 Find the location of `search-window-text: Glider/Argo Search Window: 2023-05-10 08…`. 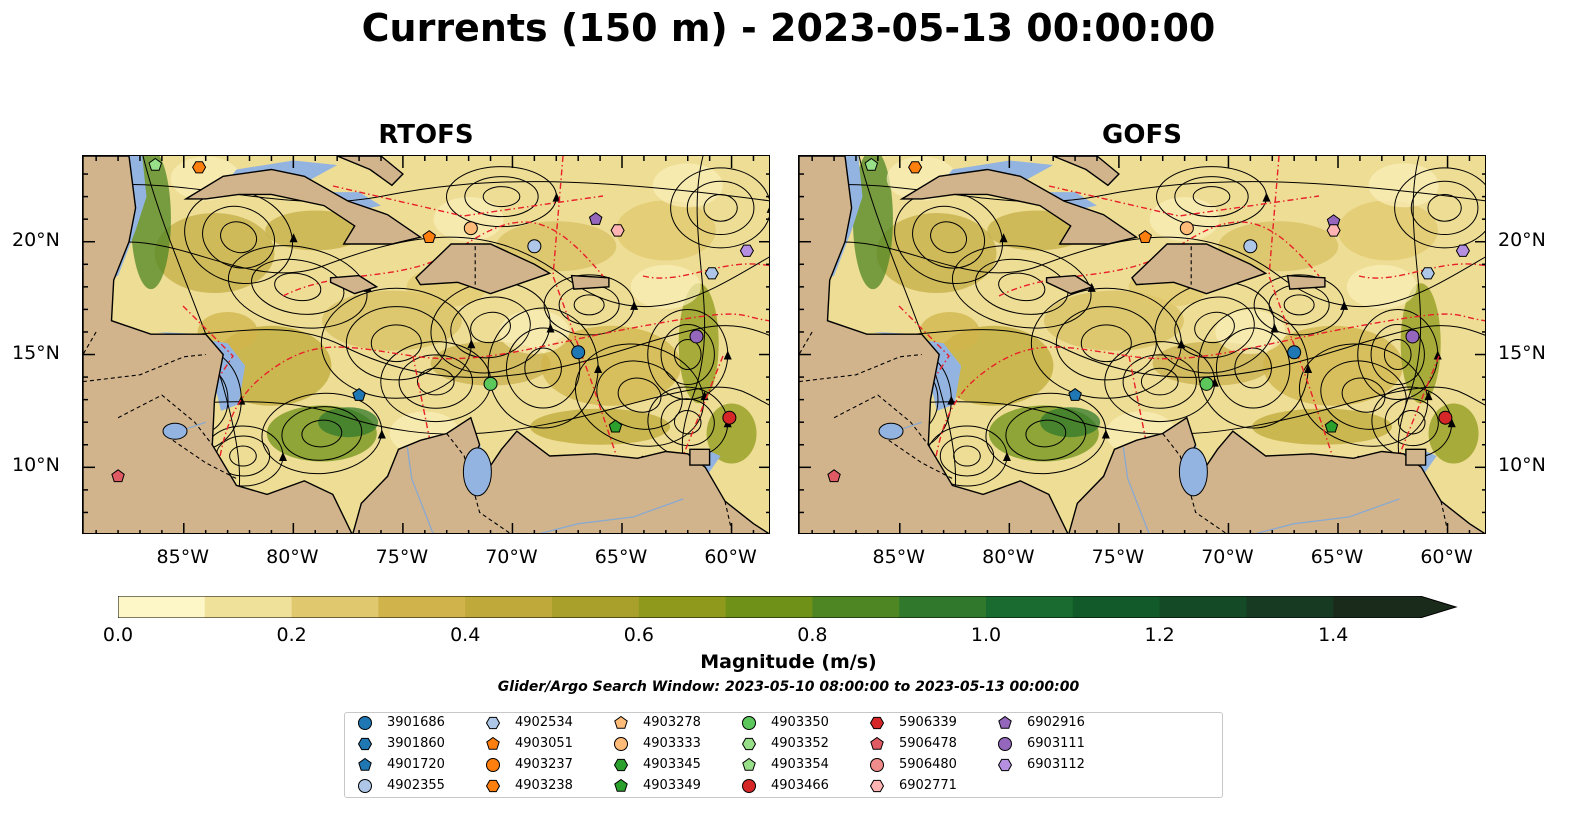

search-window-text: Glider/Argo Search Window: 2023-05-10 08… is located at coordinates (788, 687).